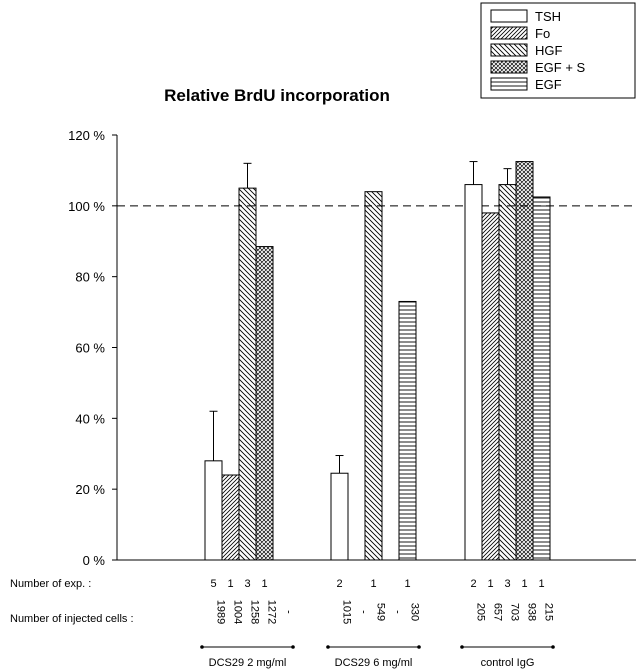 This screenshot has width=636, height=672. I want to click on n-cells-row-label: Number of injected cells :, so click(72, 619).